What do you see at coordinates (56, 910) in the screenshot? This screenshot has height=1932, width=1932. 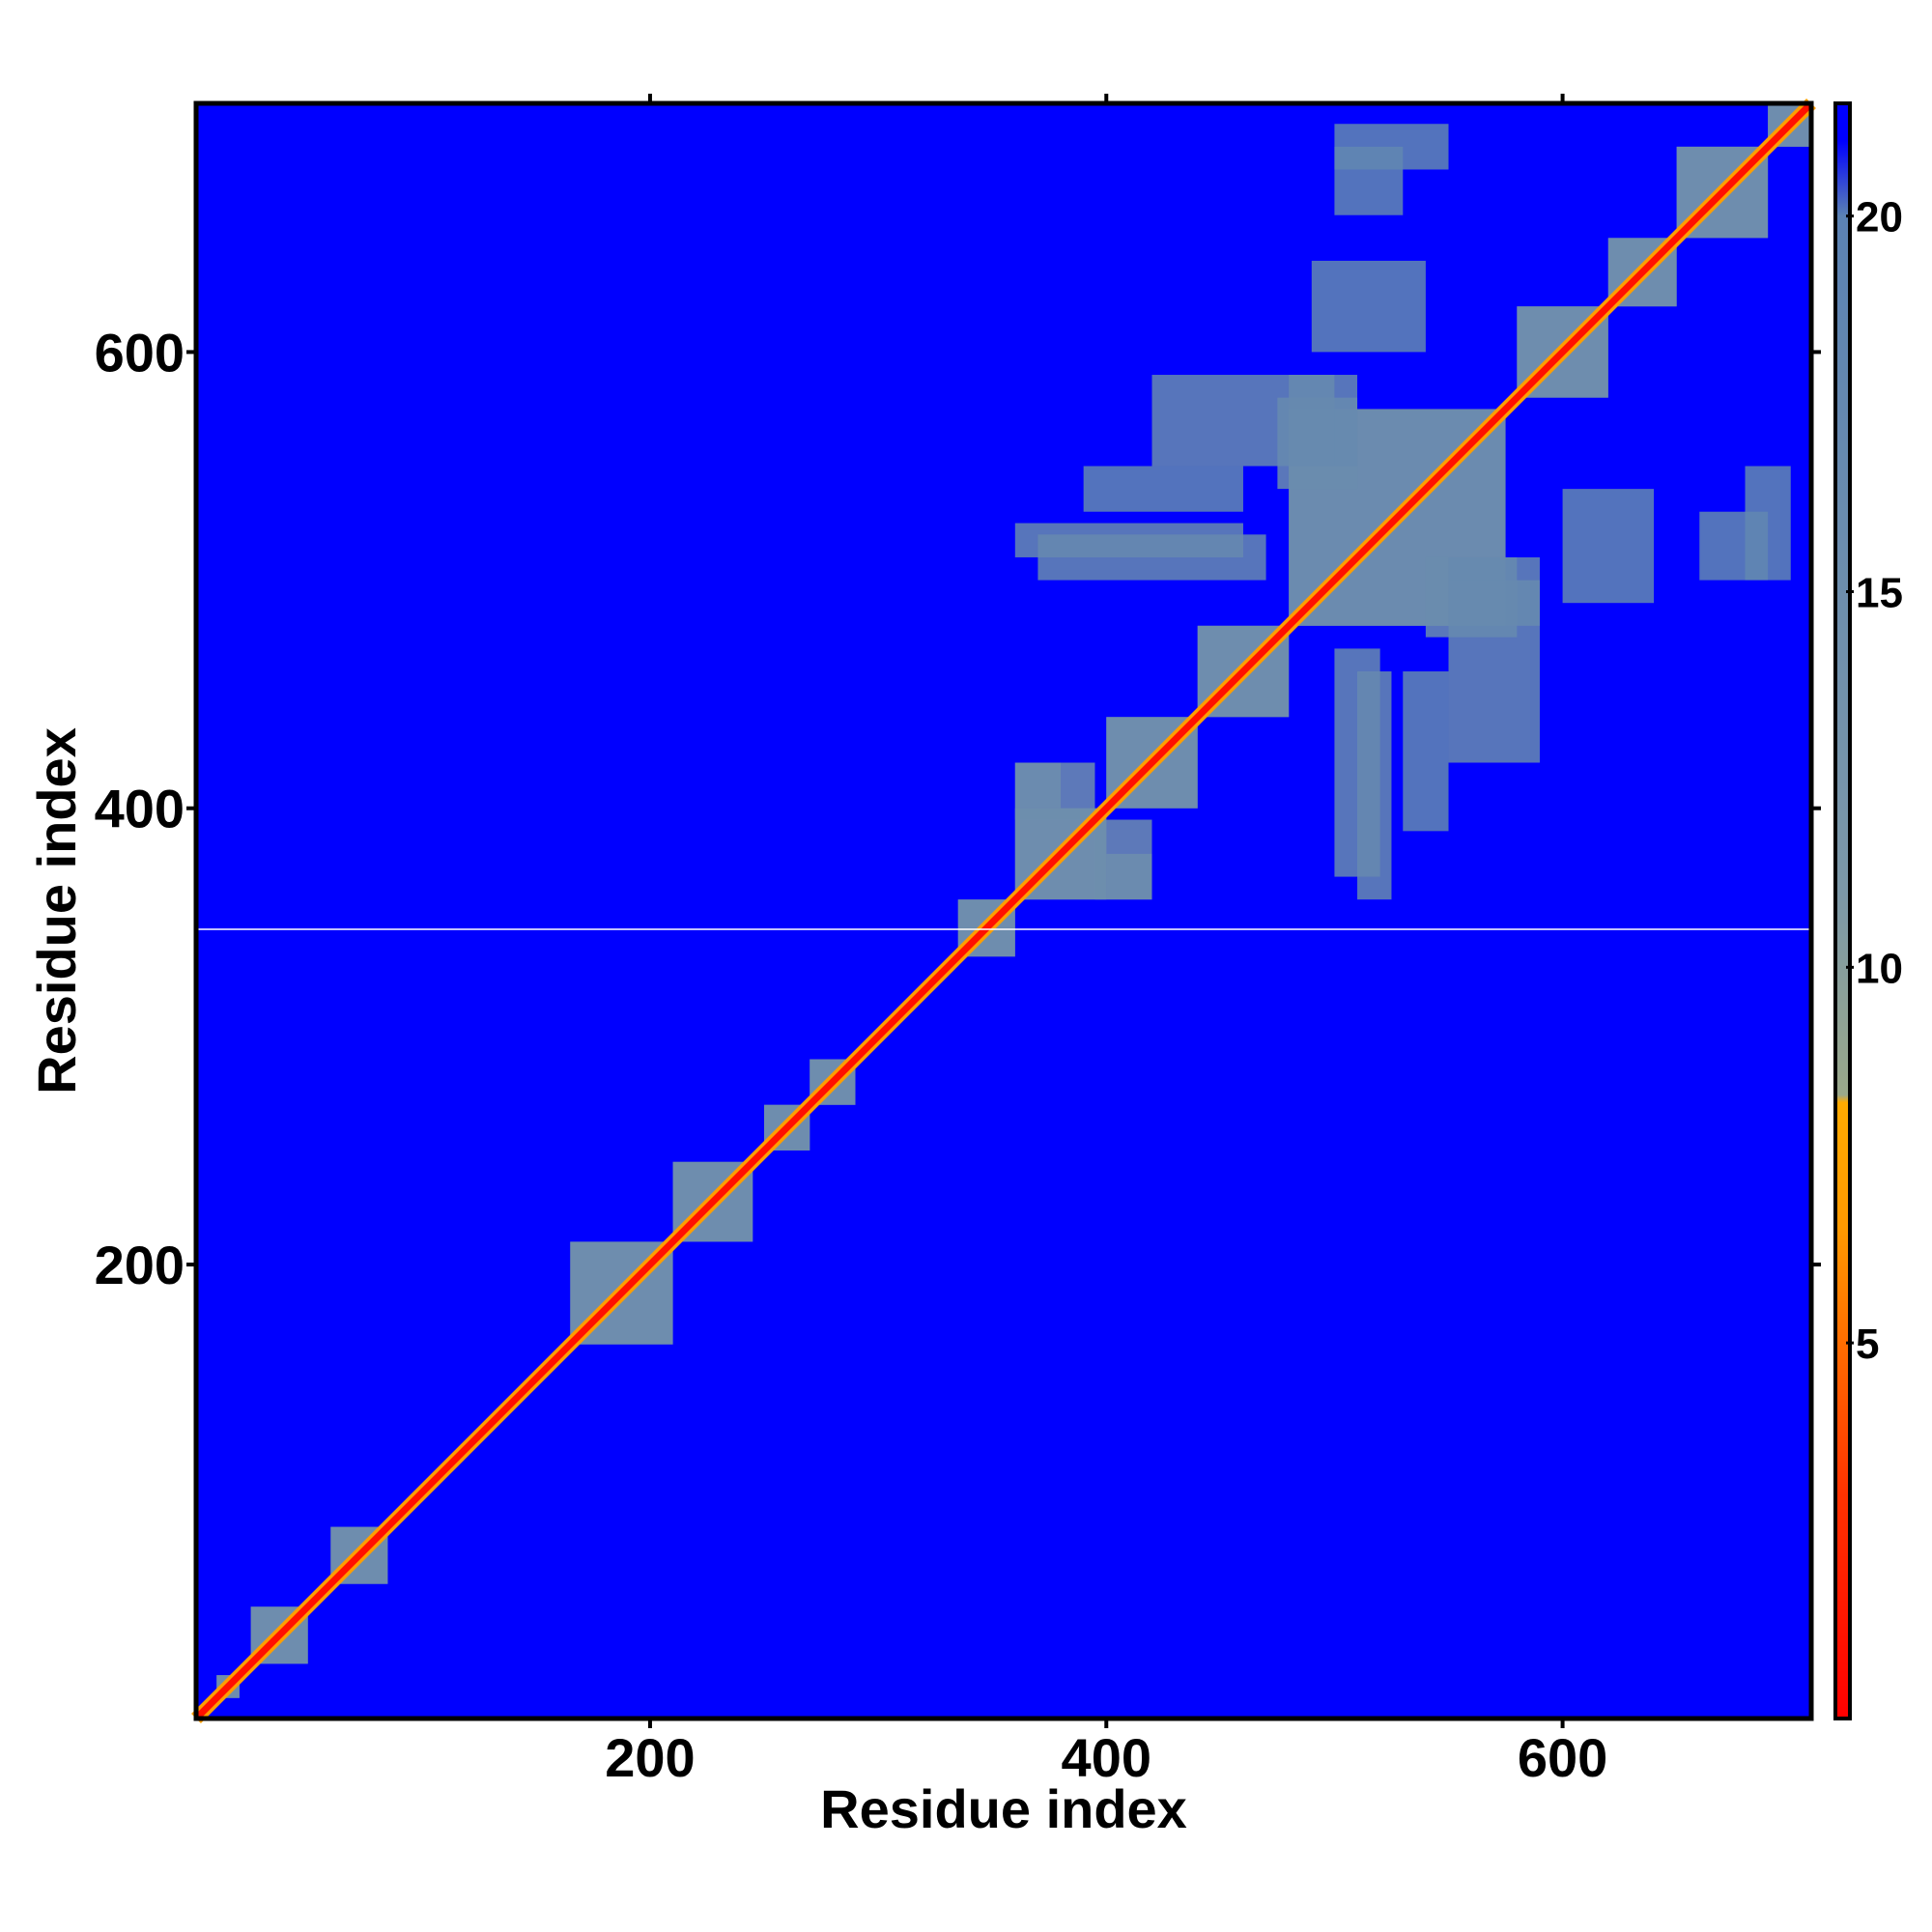 I see `y-axis-label: Residue index` at bounding box center [56, 910].